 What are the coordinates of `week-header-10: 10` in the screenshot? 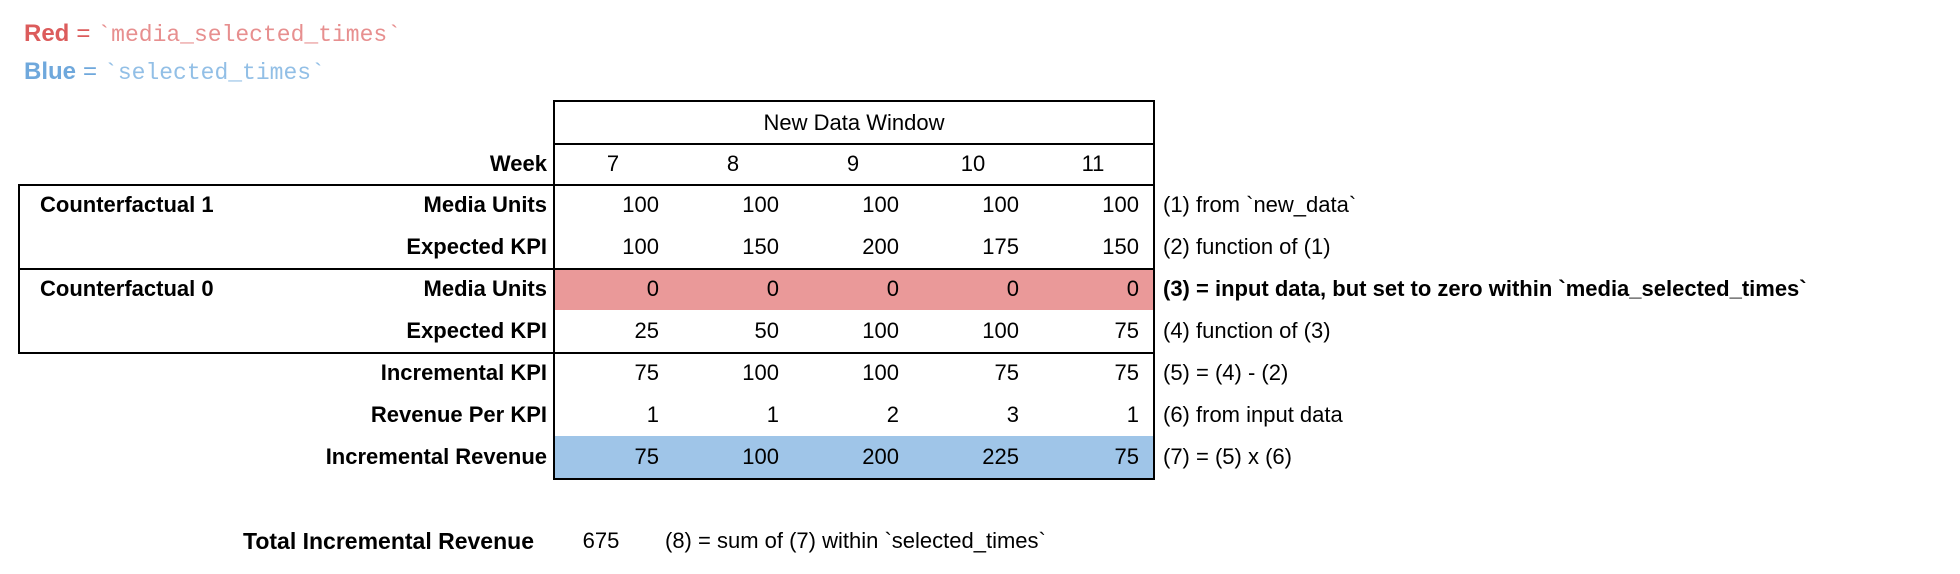 It's located at (973, 163).